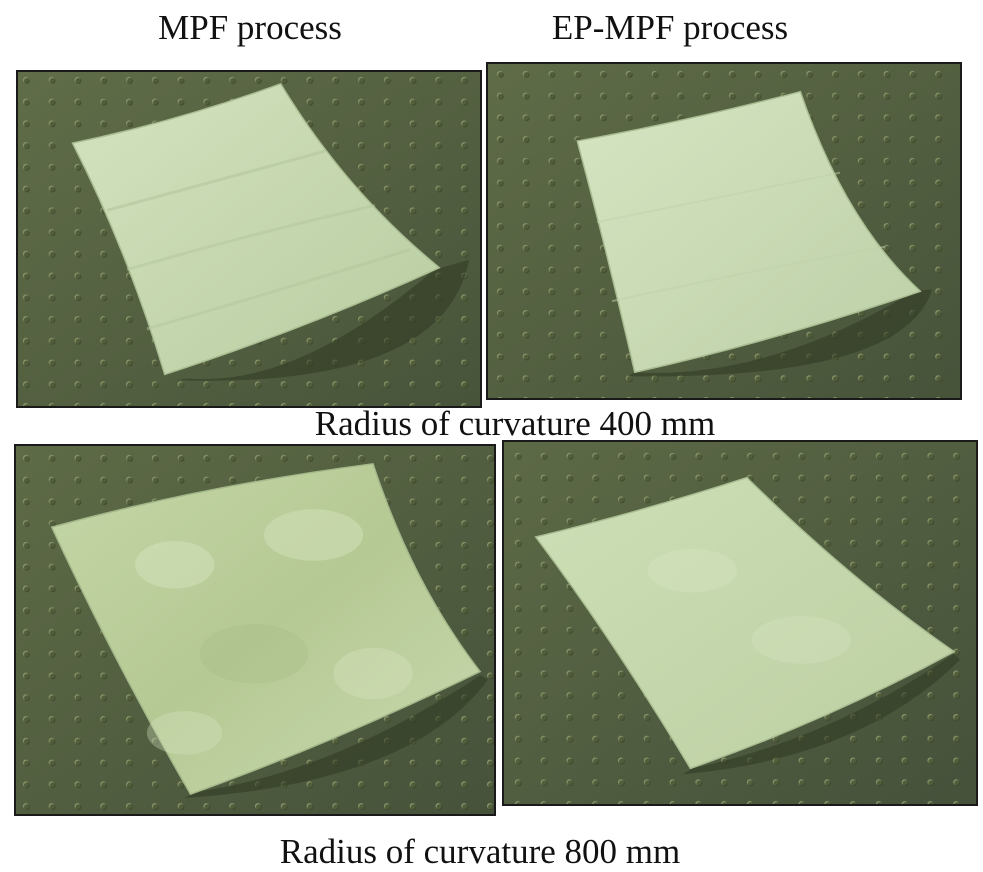 The image size is (983, 872). What do you see at coordinates (250, 27) in the screenshot?
I see `column-heading-mpf: MPF process` at bounding box center [250, 27].